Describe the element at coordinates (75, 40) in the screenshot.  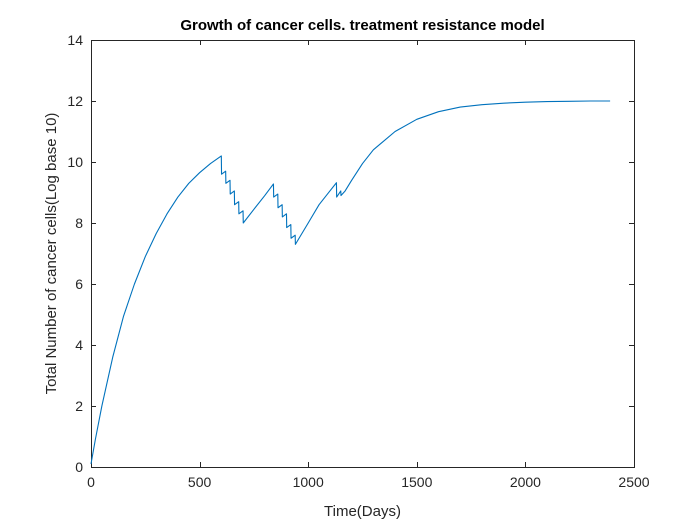
I see `y-tick-label: 14` at that location.